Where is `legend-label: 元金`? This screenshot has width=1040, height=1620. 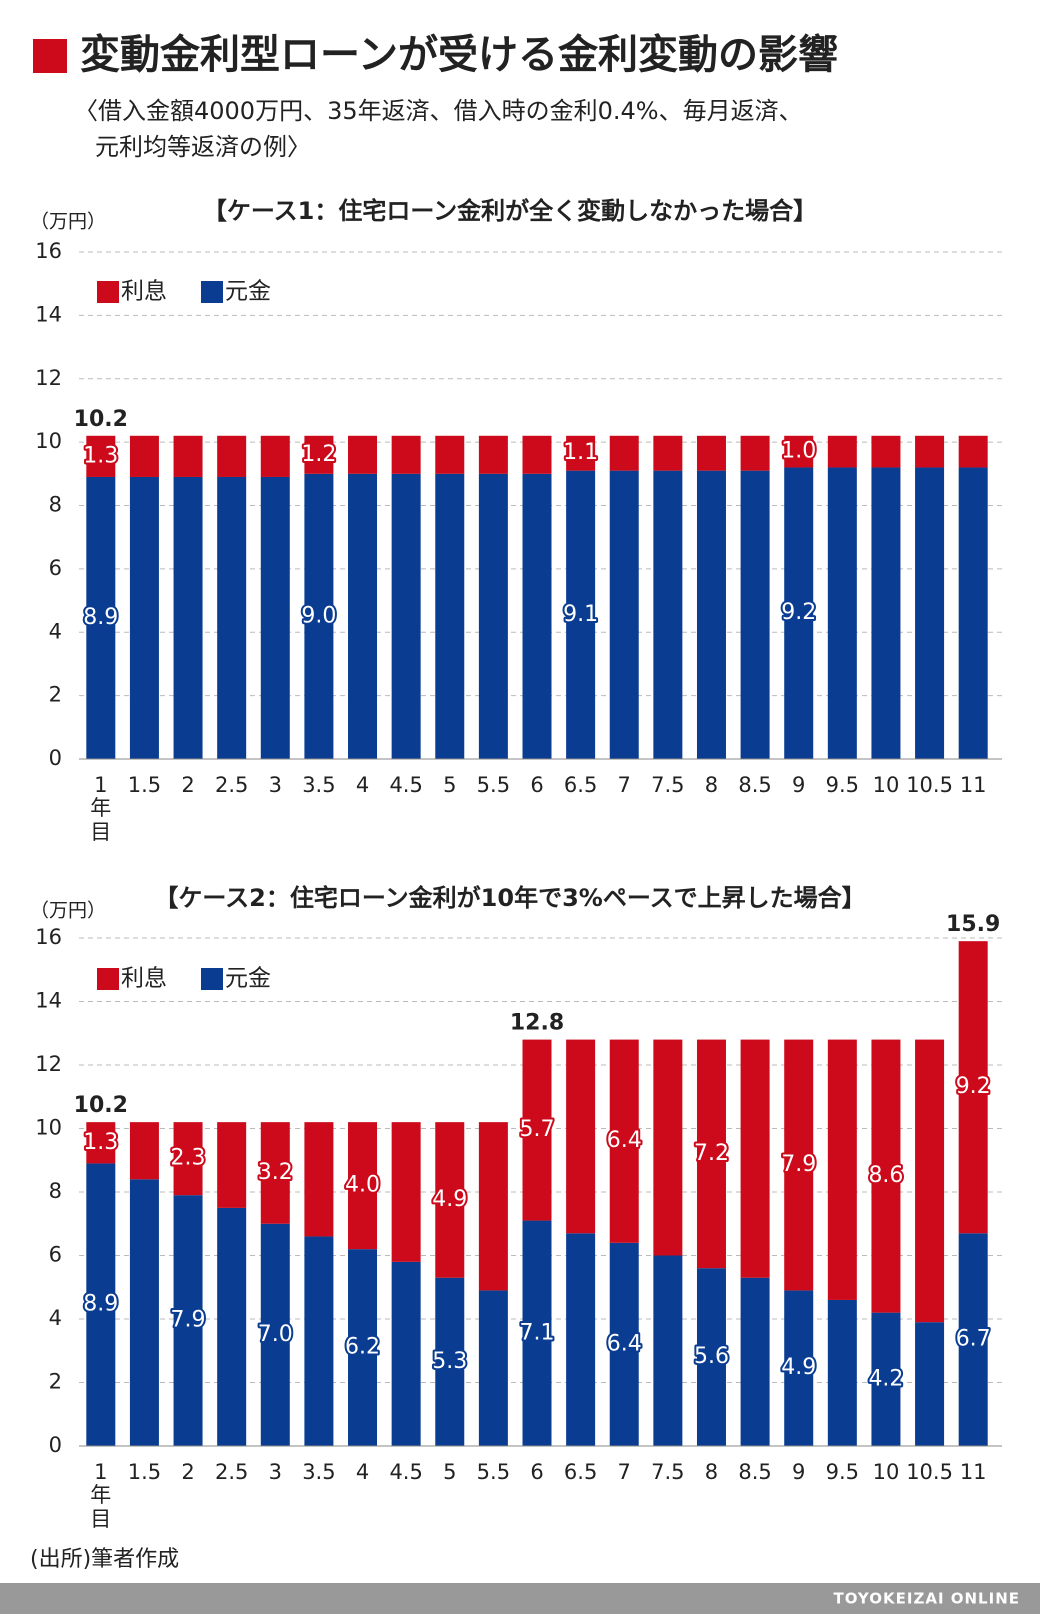
legend-label: 元金 is located at coordinates (248, 979).